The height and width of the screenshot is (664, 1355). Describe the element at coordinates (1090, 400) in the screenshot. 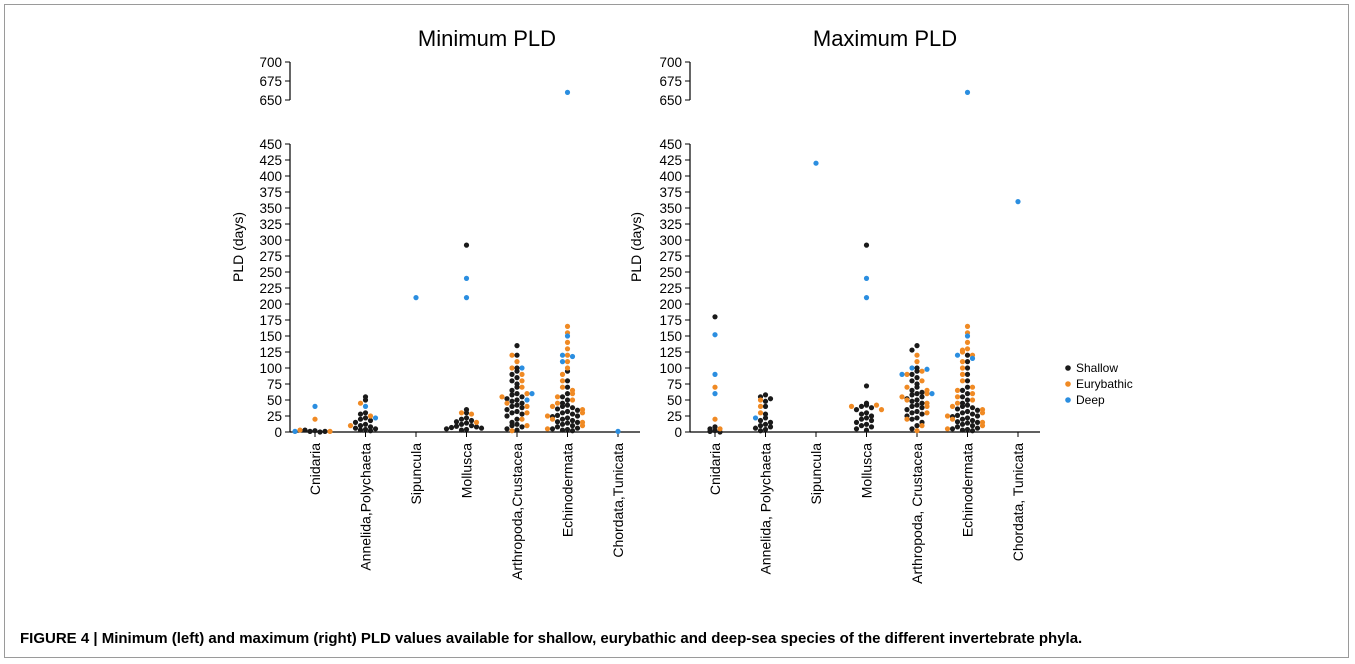

I see `legend-label-deep: Deep` at that location.